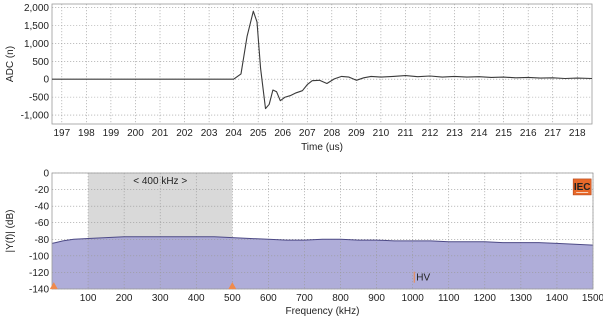  Describe the element at coordinates (485, 298) in the screenshot. I see `x-tick-label-bottom: 1200` at that location.